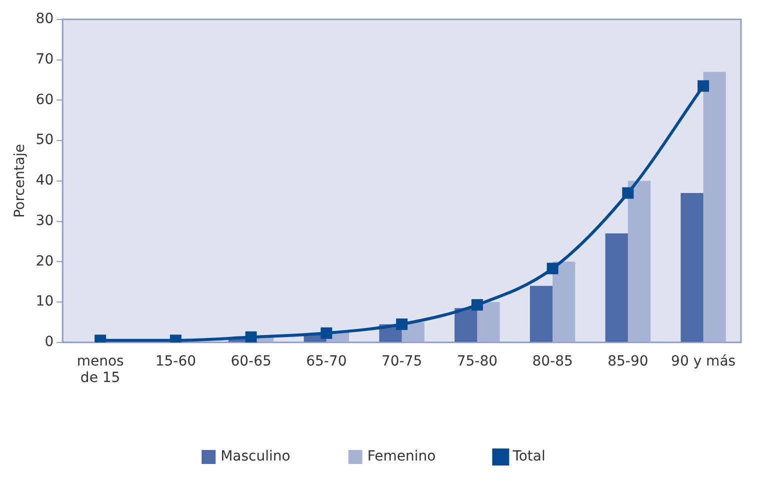  I want to click on x-tick-label: 65-70, so click(326, 361).